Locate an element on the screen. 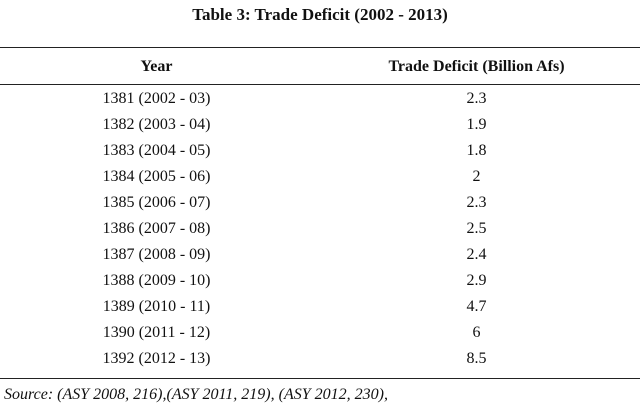 This screenshot has height=410, width=640. table-row: 1386 (2007 - 08) 2.5 is located at coordinates (320, 229).